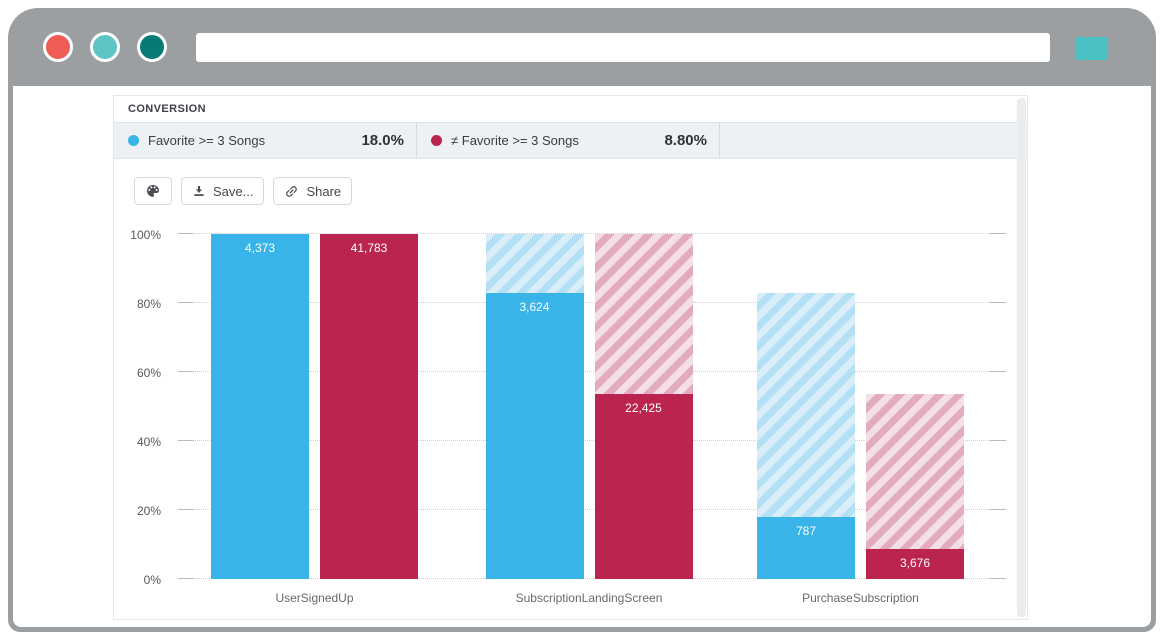 The height and width of the screenshot is (638, 1164). Describe the element at coordinates (260, 406) in the screenshot. I see `funnel-bar: 4,373` at that location.